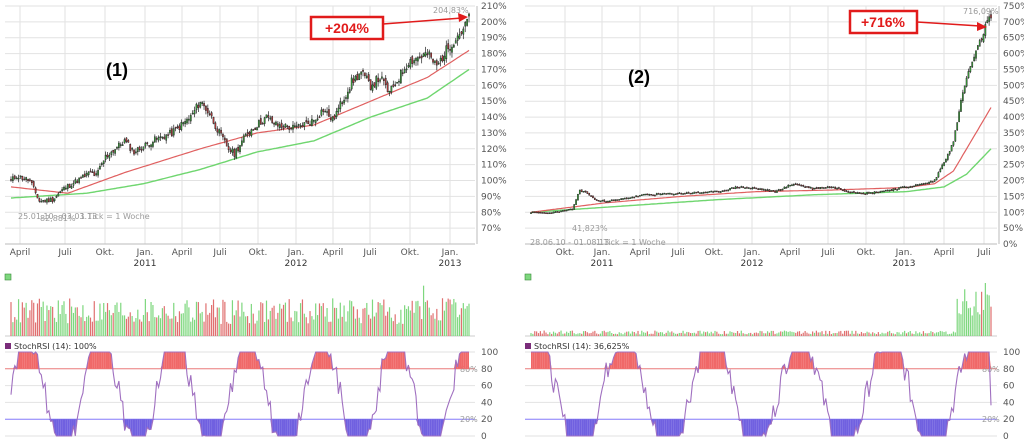 The image size is (1024, 440). What do you see at coordinates (182, 253) in the screenshot?
I see `x-tick-label: April` at bounding box center [182, 253].